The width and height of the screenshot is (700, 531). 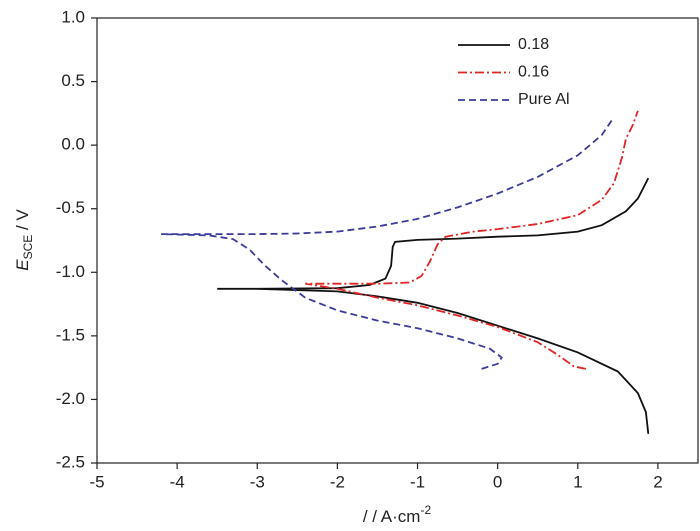 I want to click on y-label-sub: SCE, so click(x=28, y=247).